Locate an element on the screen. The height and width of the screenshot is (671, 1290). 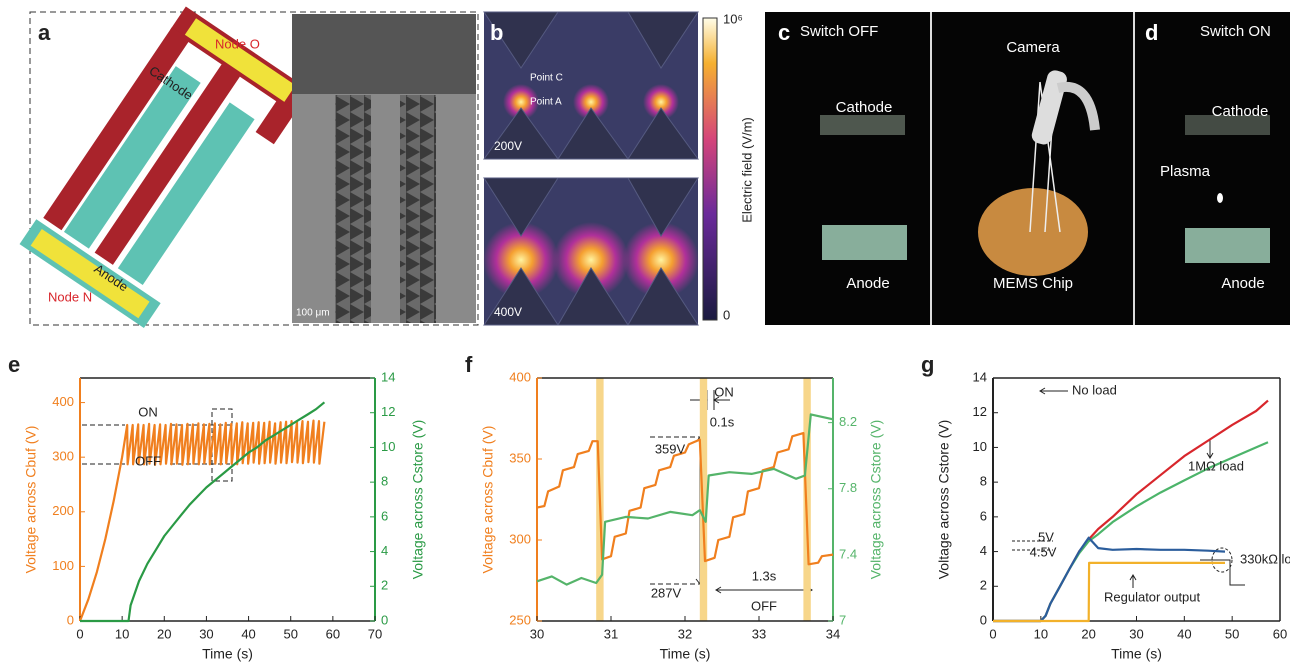
colorbar-label: Electric field (V/m) is located at coordinates (746, 169).